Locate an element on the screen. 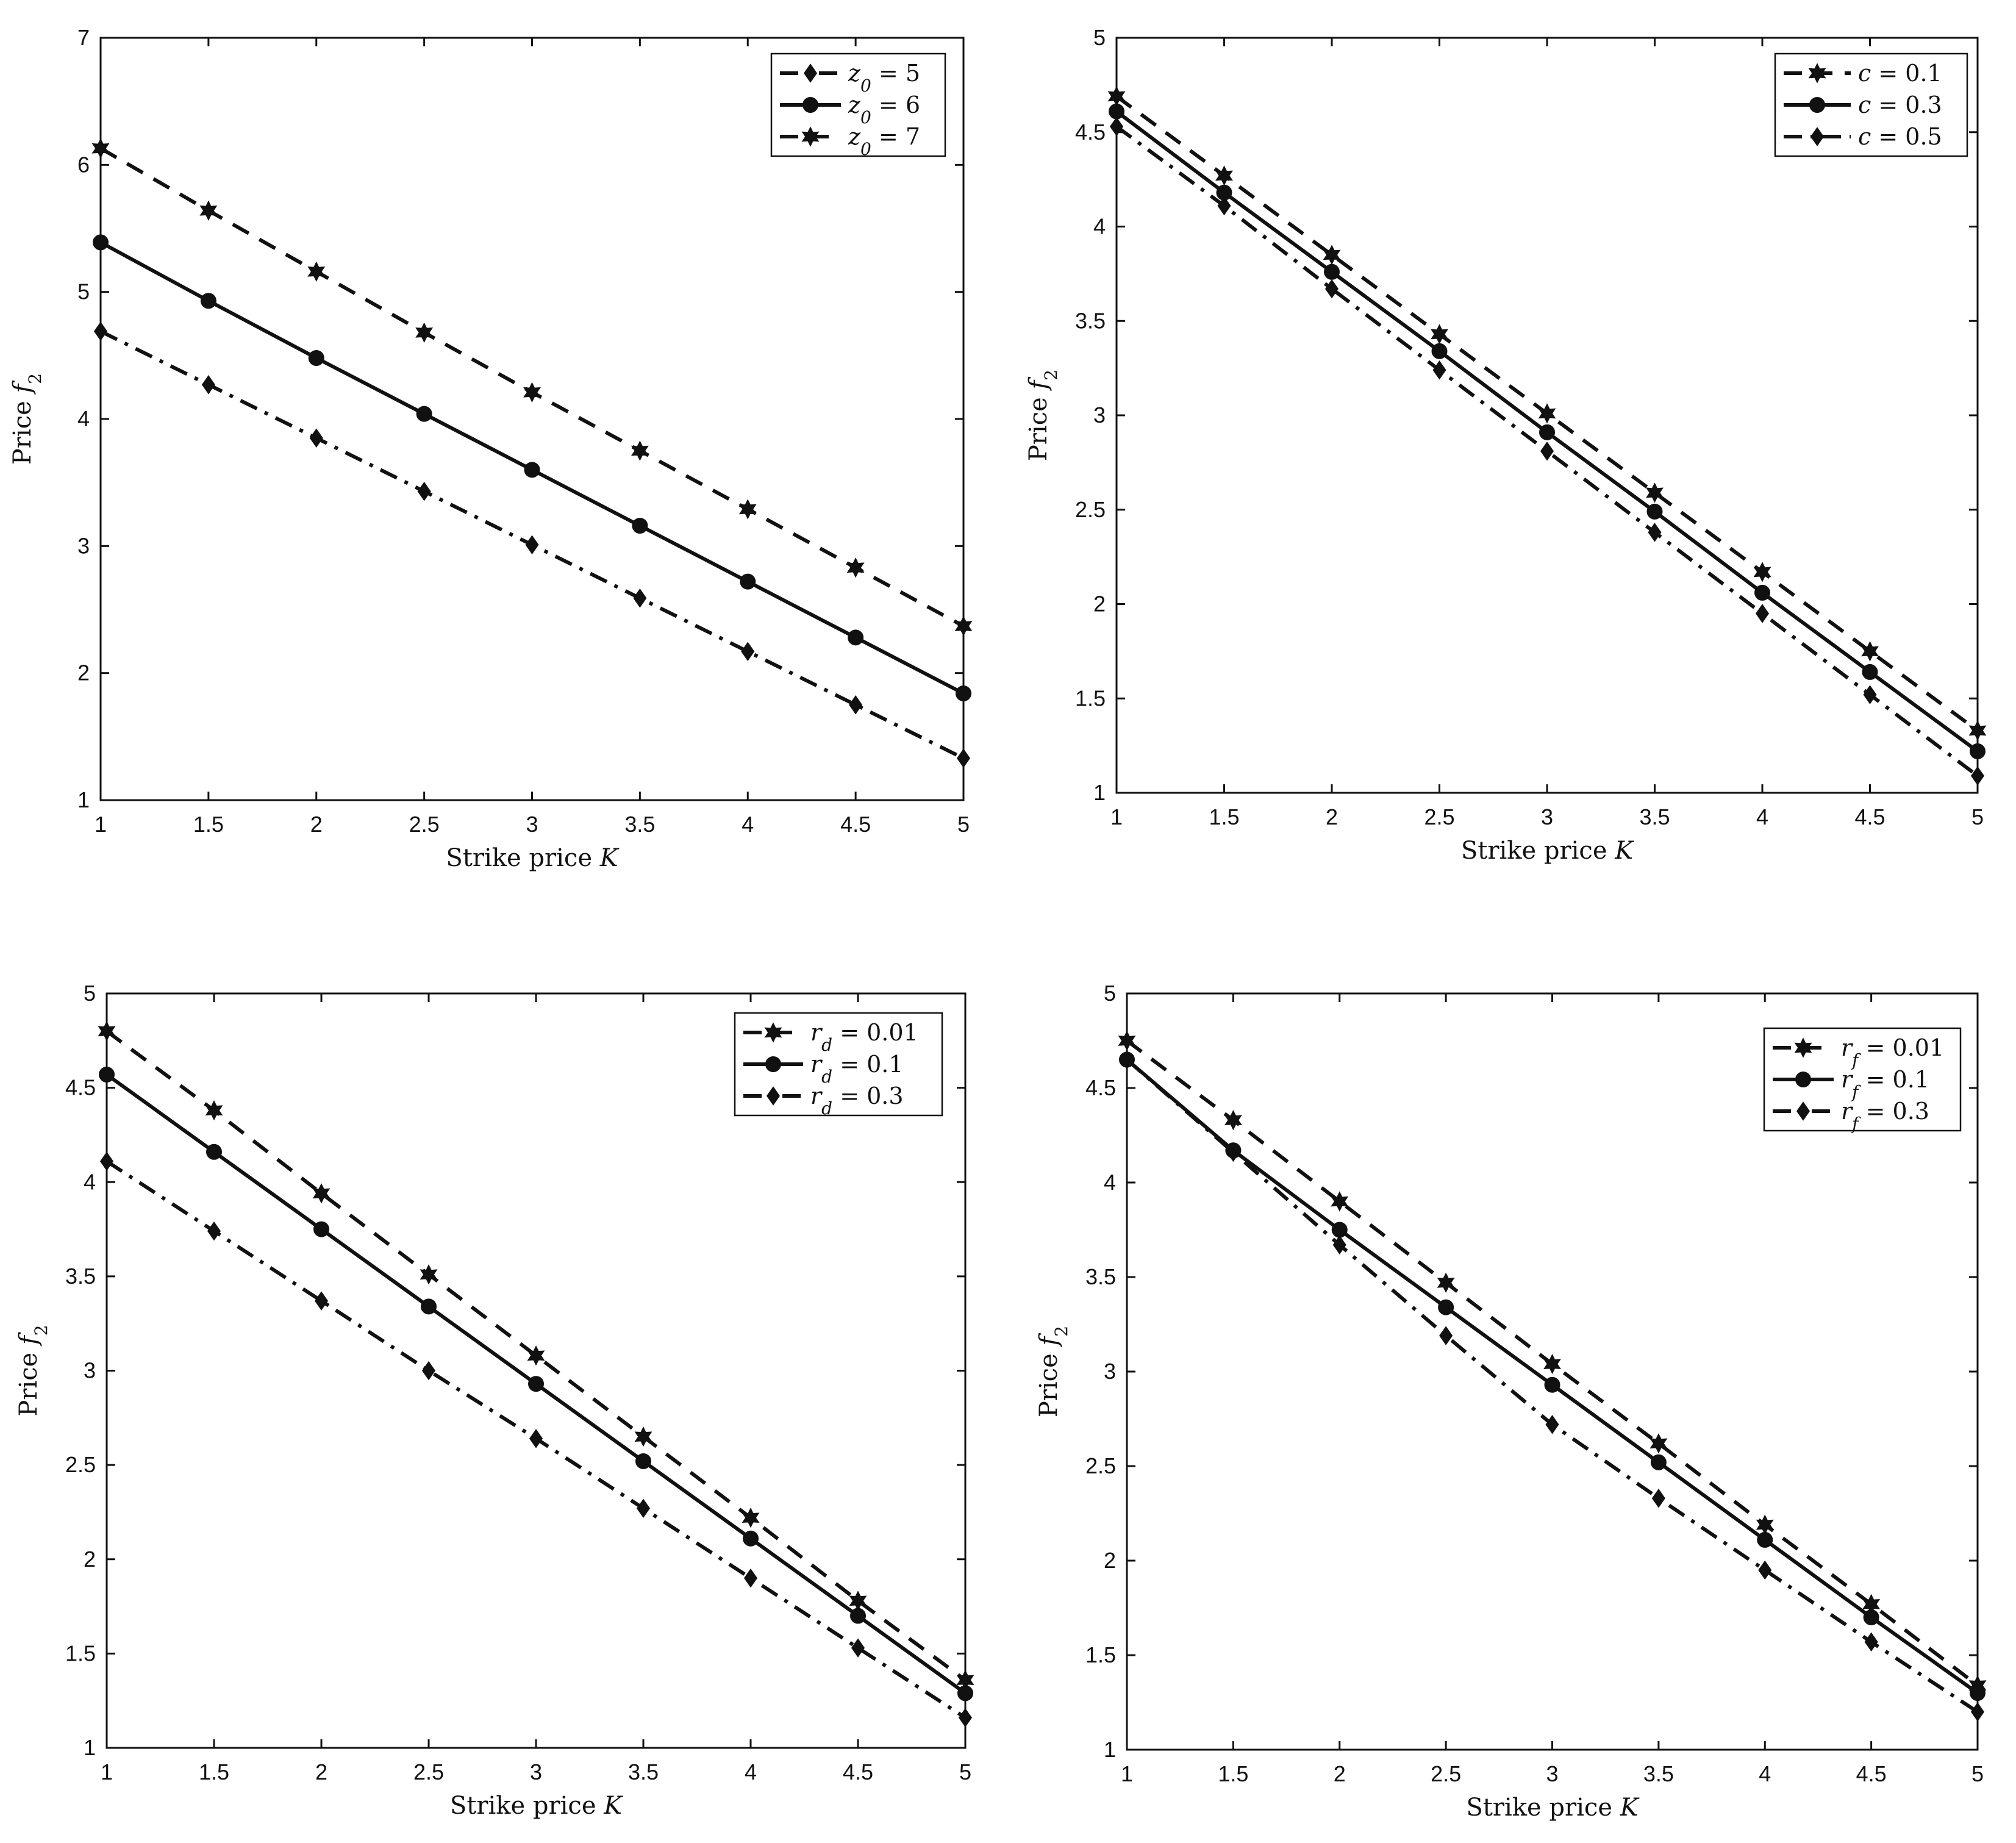 The image size is (2016, 1843). x-tick-label: 2 is located at coordinates (1340, 1773).